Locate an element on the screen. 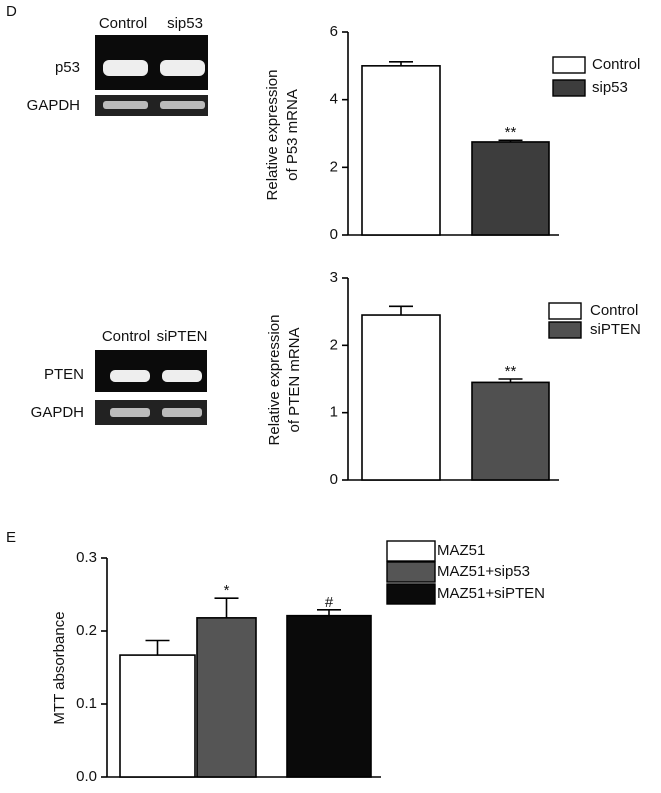  y-axis-label: MTT absorbance is located at coordinates (59, 667).